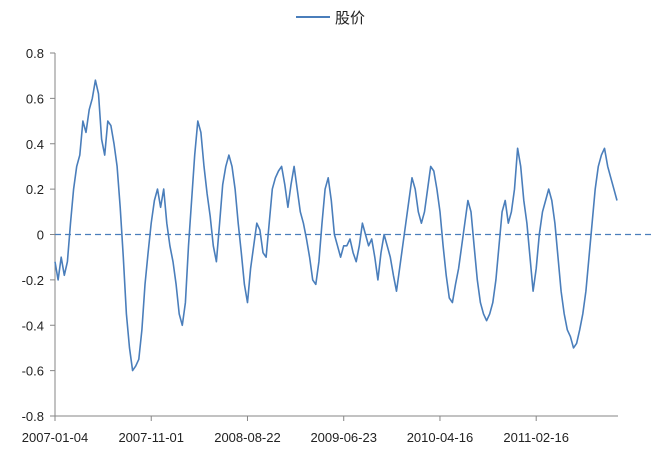 The height and width of the screenshot is (450, 654). I want to click on y-tick-label: 0.8, so click(35, 53).